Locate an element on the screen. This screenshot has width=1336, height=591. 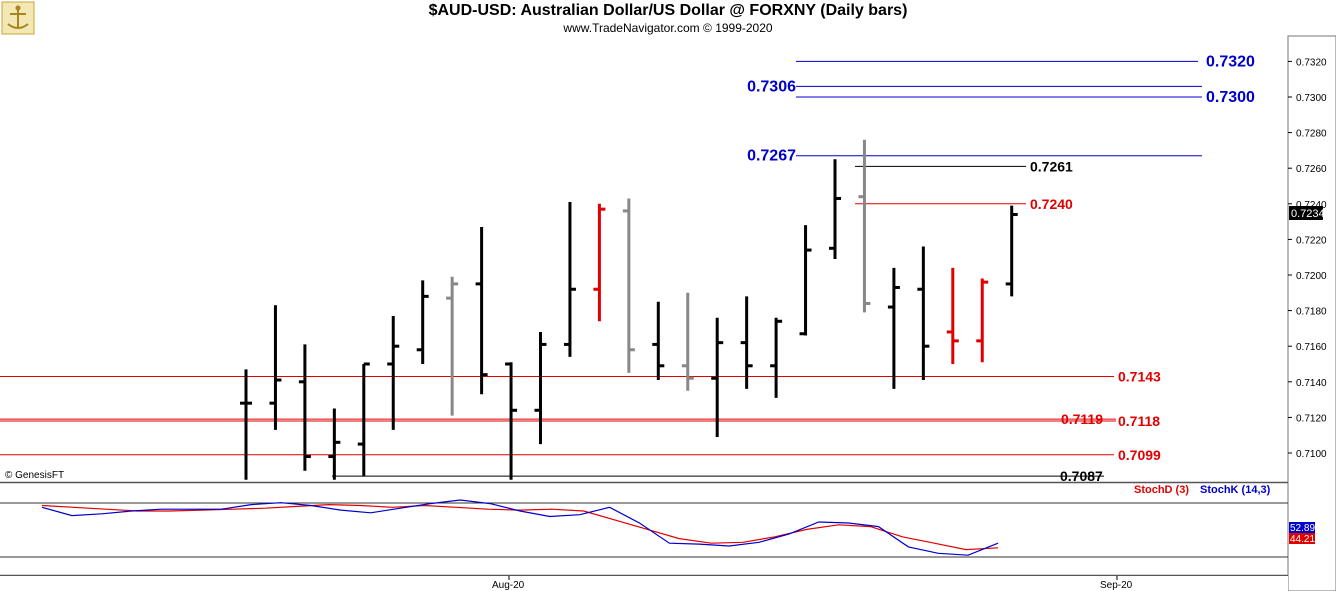
stochd-last-marker is located at coordinates (1302, 538).